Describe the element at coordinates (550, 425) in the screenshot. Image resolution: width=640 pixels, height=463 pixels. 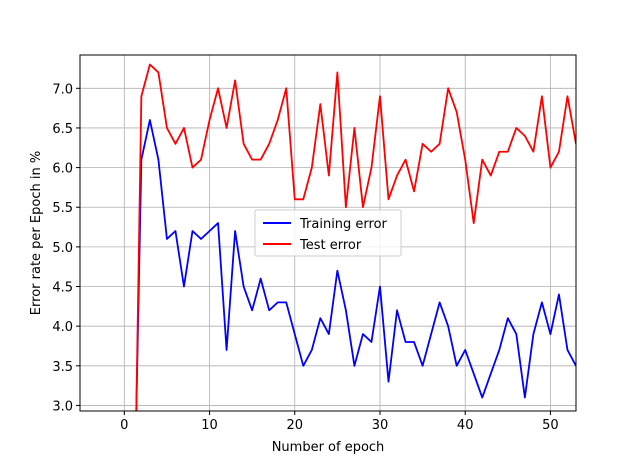
I see `x-tick-label: 50` at that location.